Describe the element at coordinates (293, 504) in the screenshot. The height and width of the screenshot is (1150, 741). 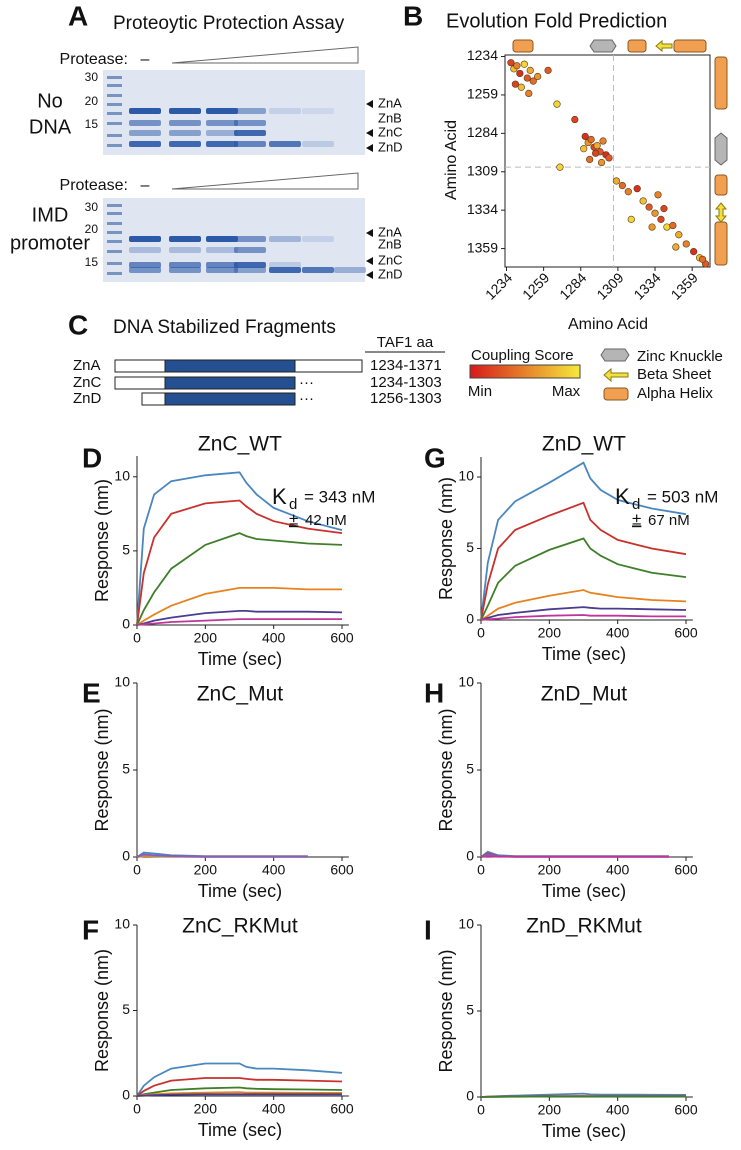
I see `kd-subscript: d` at that location.